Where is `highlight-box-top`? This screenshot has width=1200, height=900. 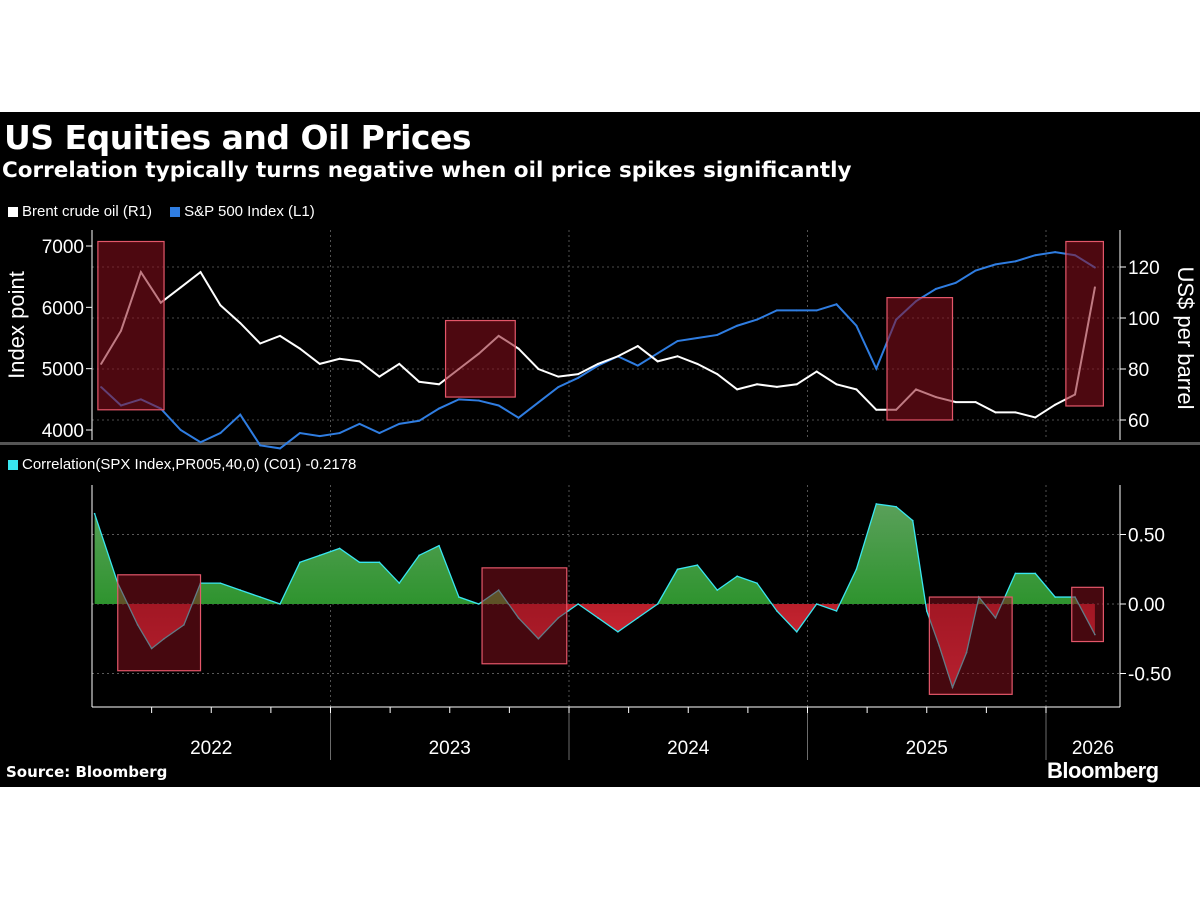 highlight-box-top is located at coordinates (1084, 323).